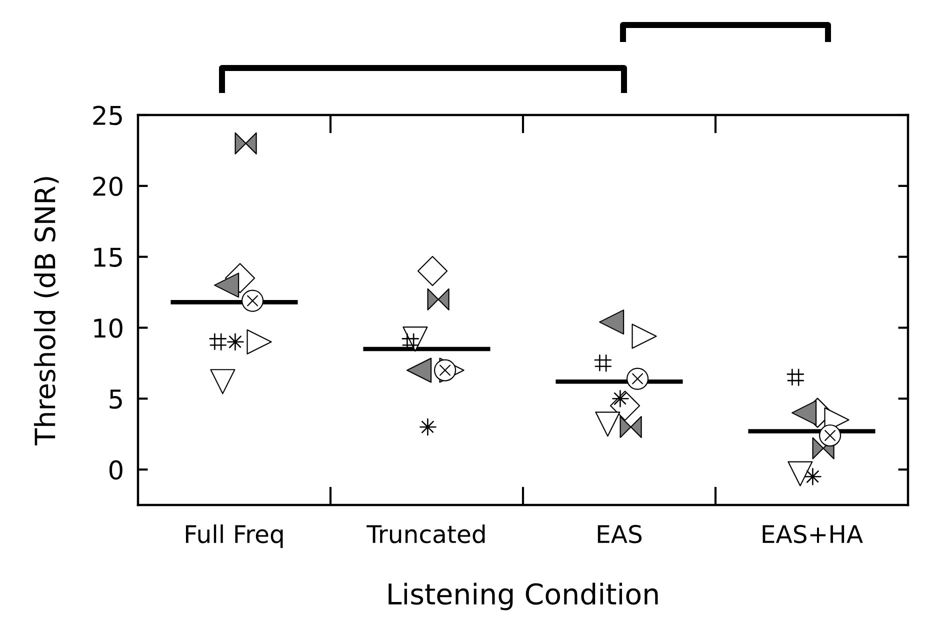  Describe the element at coordinates (620, 534) in the screenshot. I see `x-tick-label: EAS` at that location.